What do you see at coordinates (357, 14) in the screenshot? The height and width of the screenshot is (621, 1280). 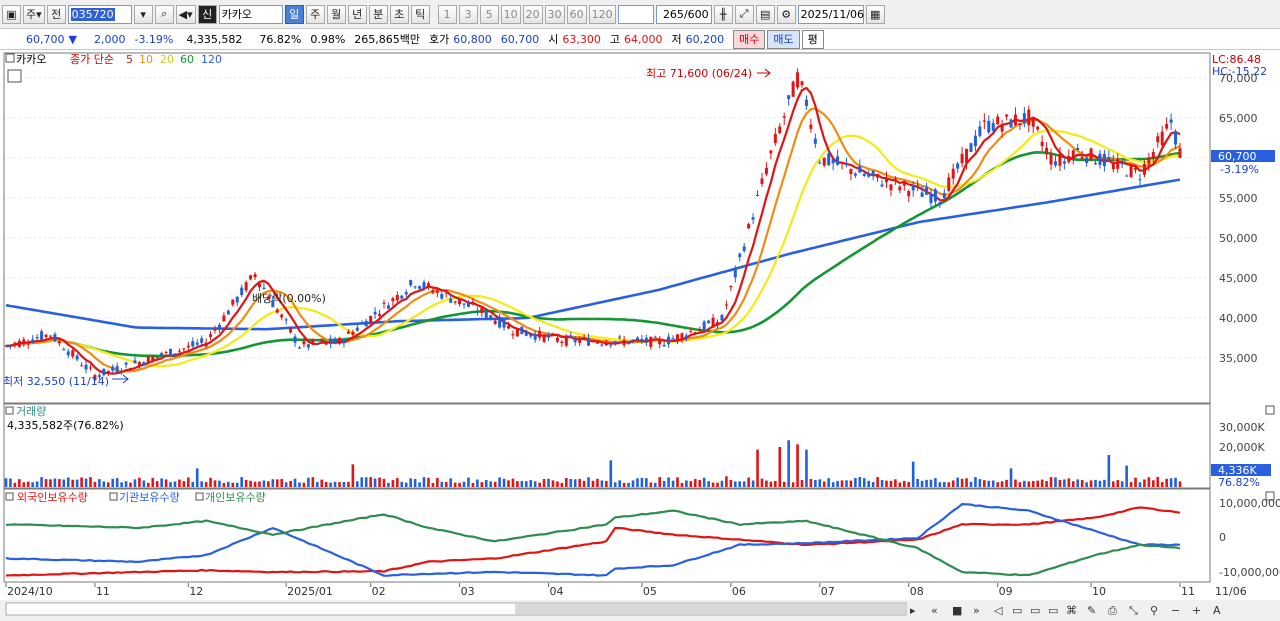 I see `tab-period-year: 년` at bounding box center [357, 14].